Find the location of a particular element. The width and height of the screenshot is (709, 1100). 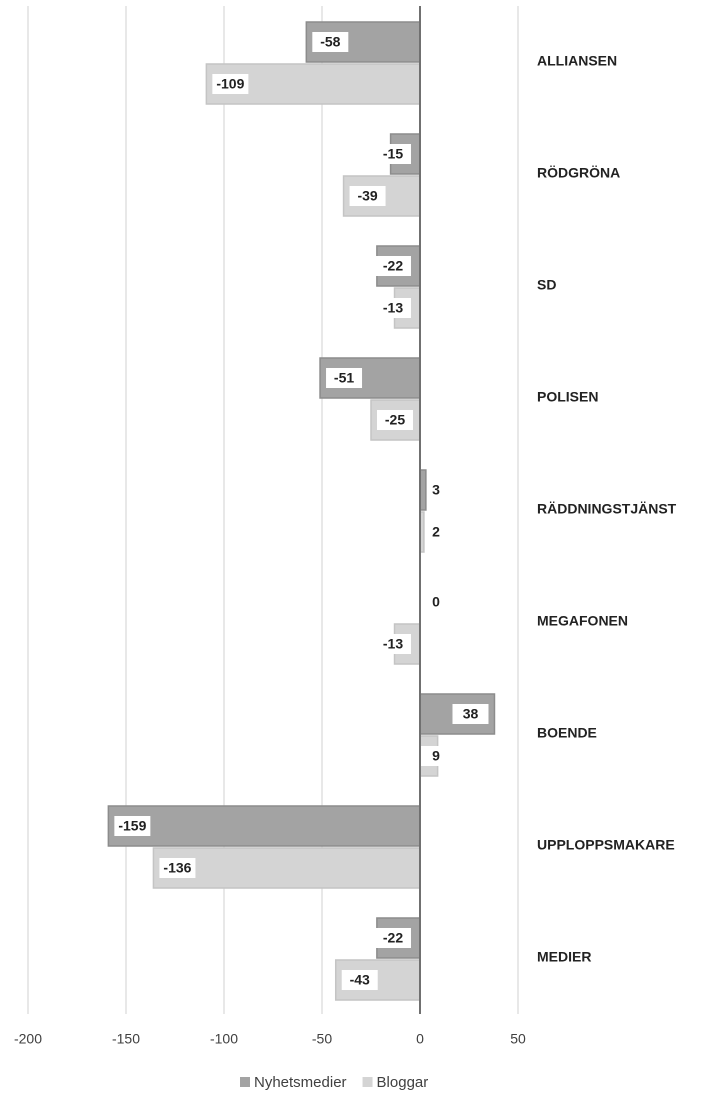

data-label: 38 is located at coordinates (471, 714).